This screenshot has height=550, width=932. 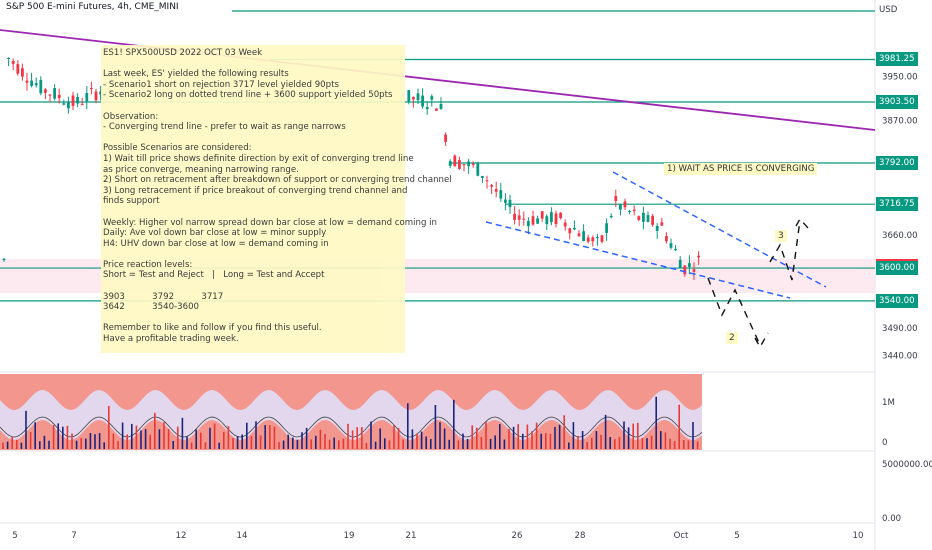 I want to click on note-line: Observation:, so click(x=131, y=116).